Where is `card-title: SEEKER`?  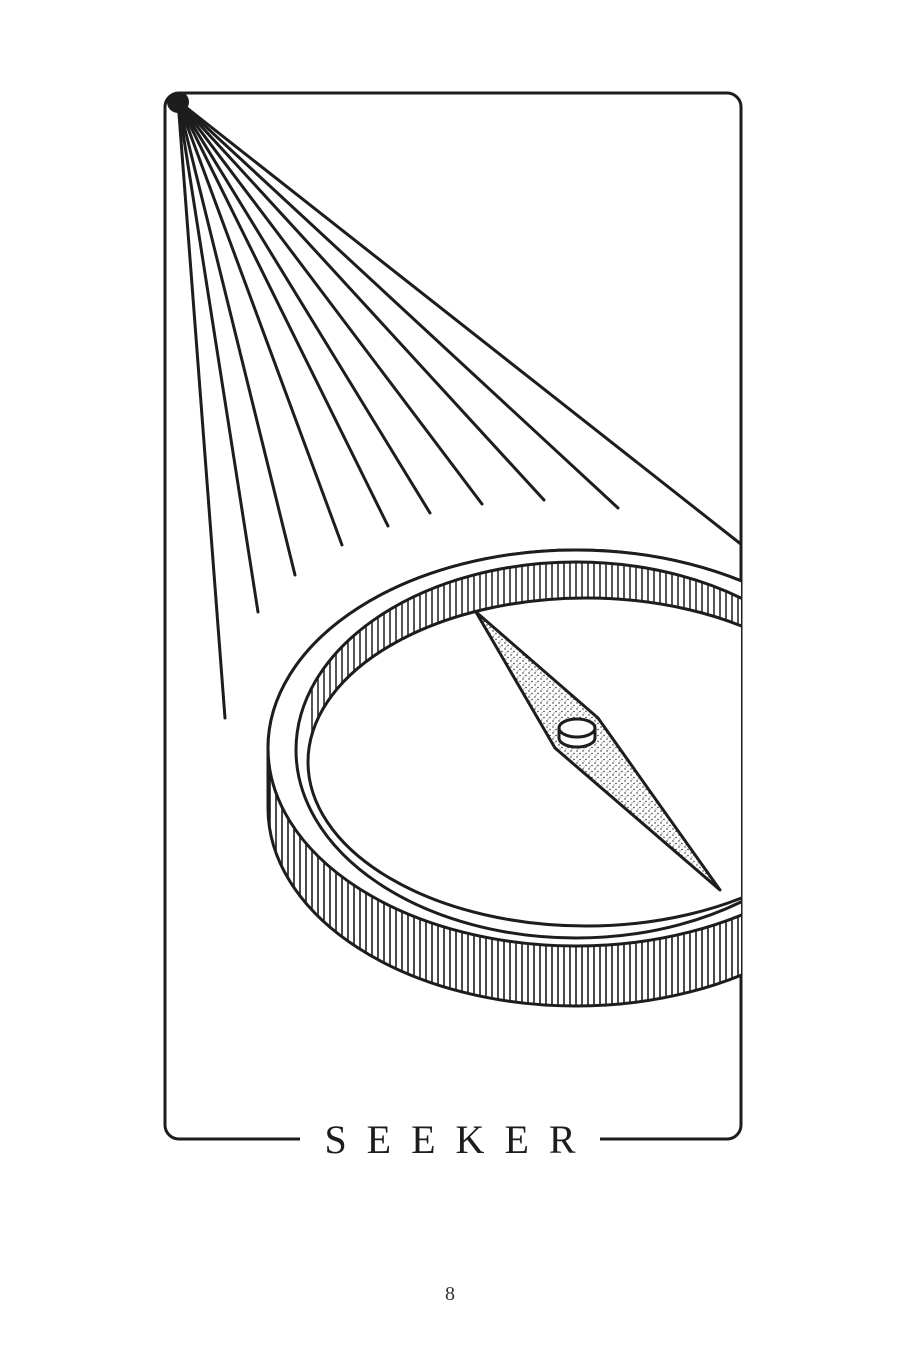 card-title: SEEKER is located at coordinates (450, 1140).